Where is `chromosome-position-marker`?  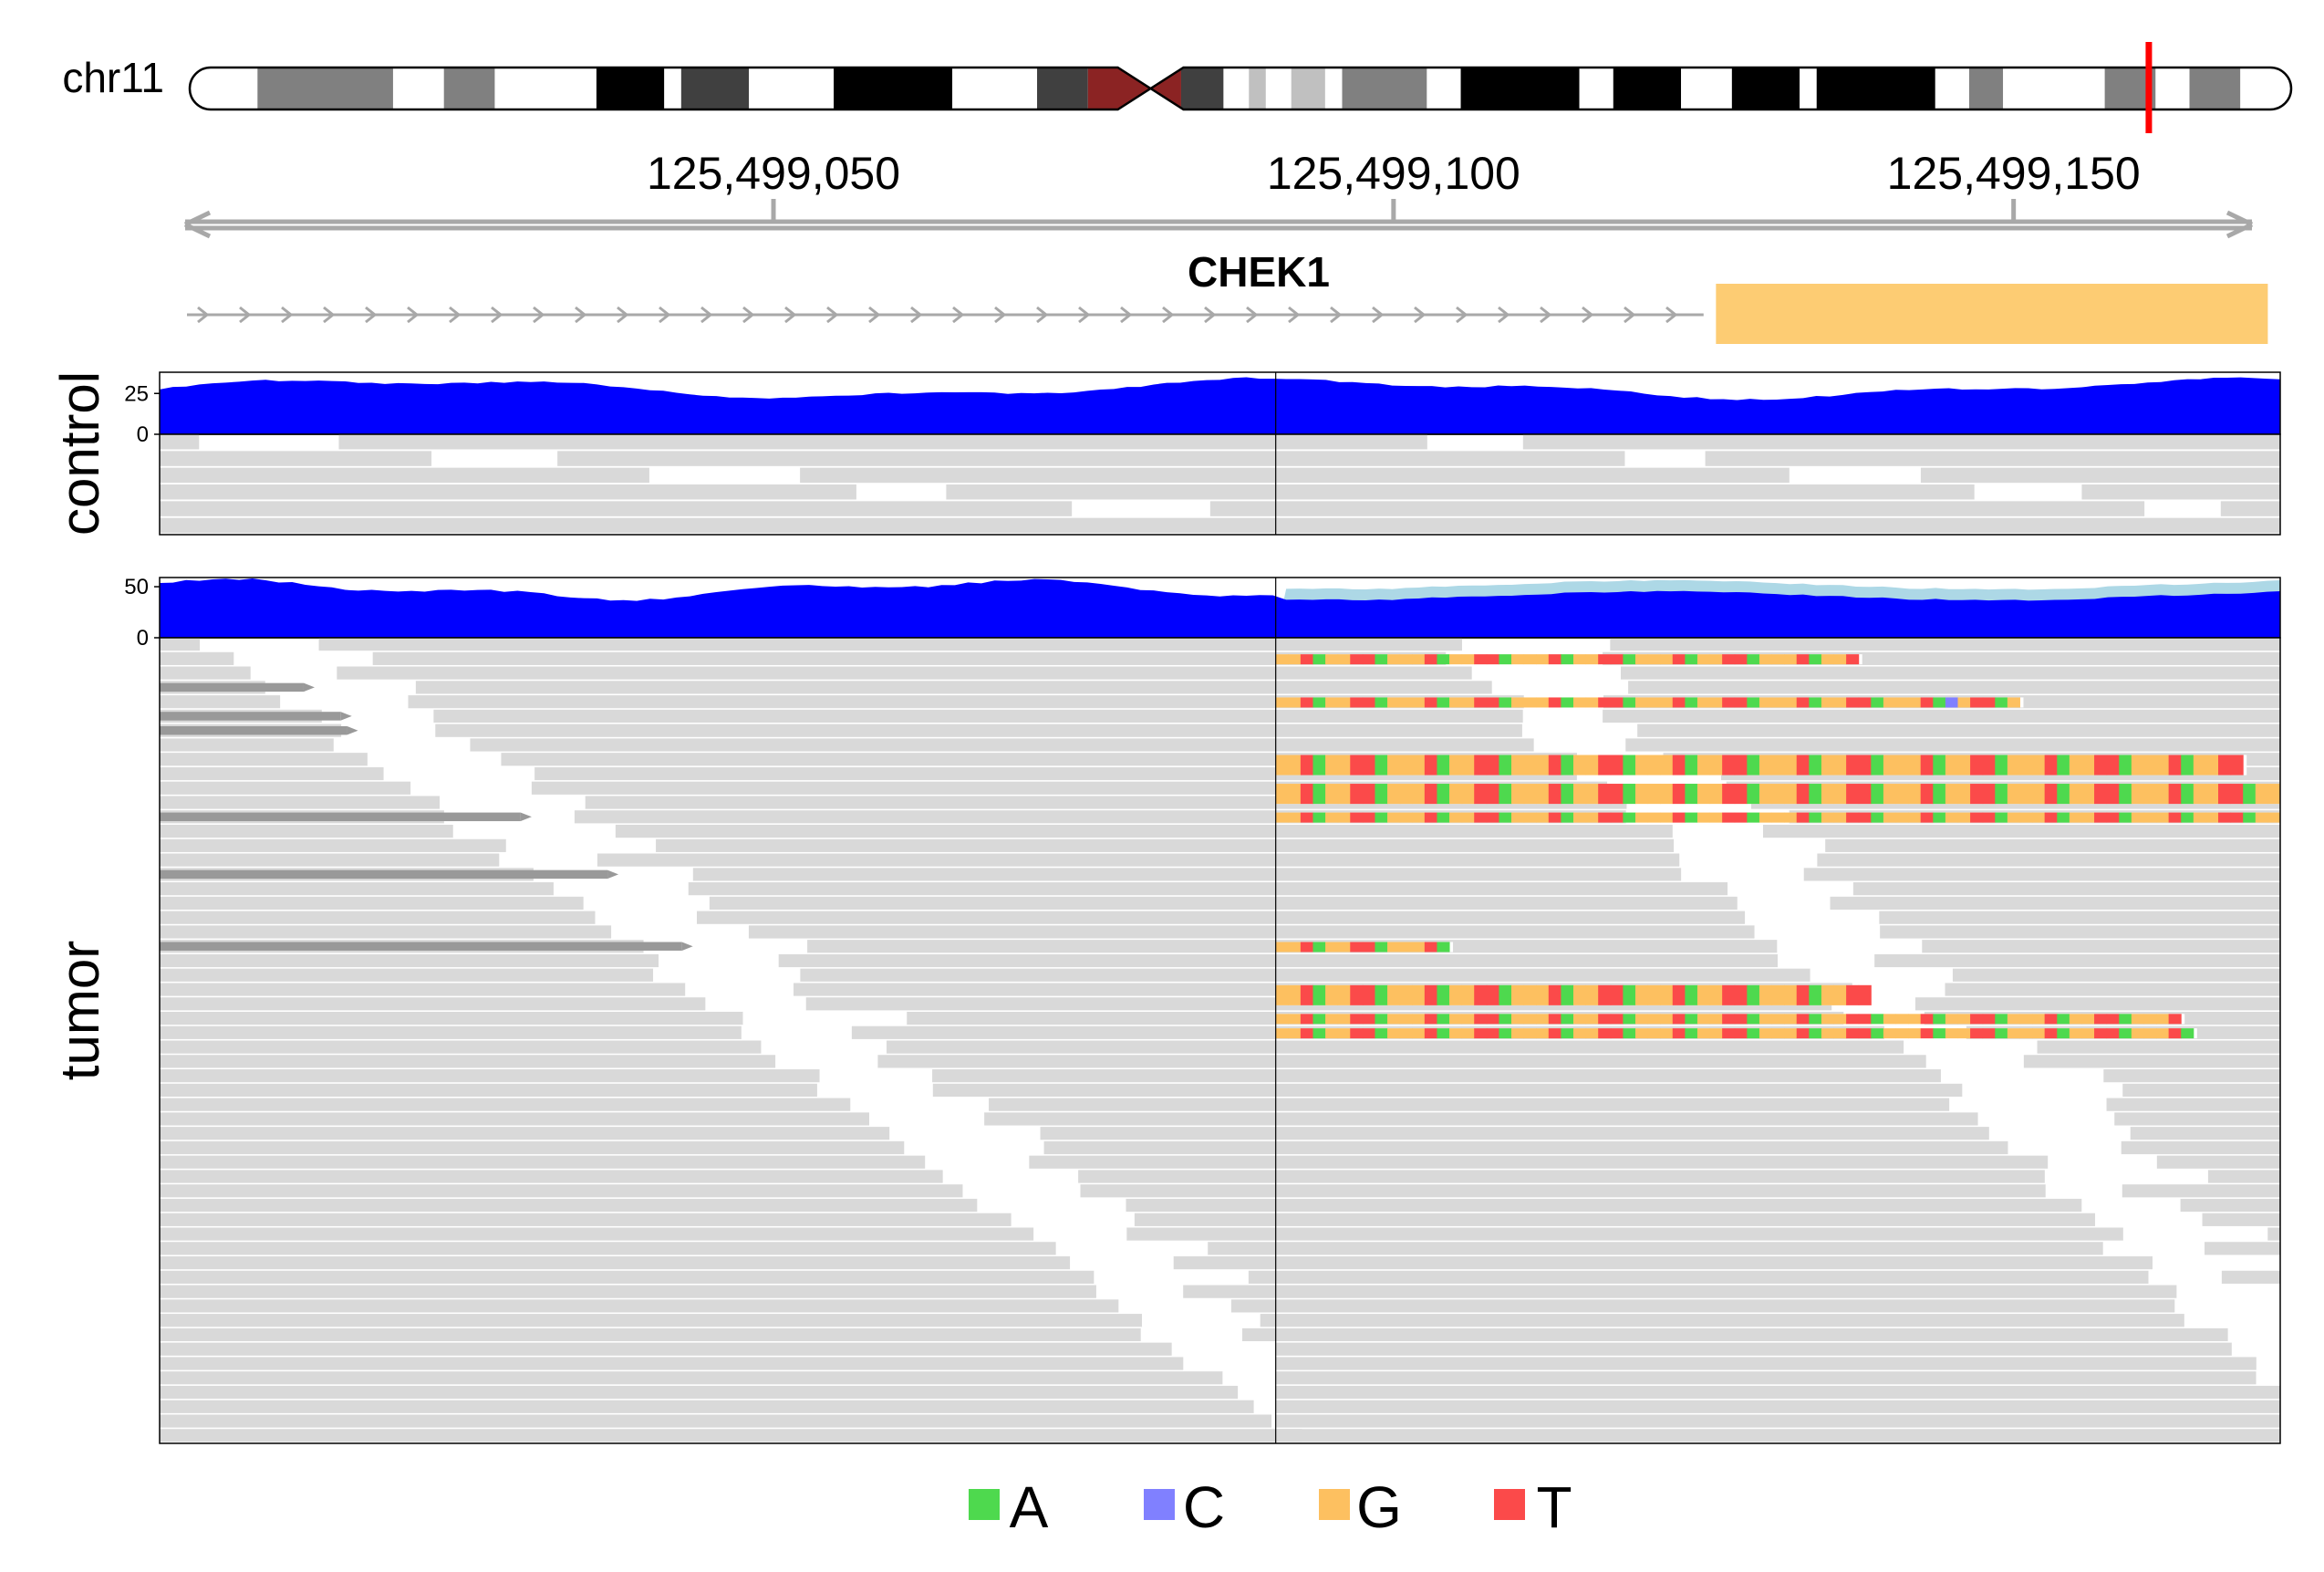 chromosome-position-marker is located at coordinates (2149, 87).